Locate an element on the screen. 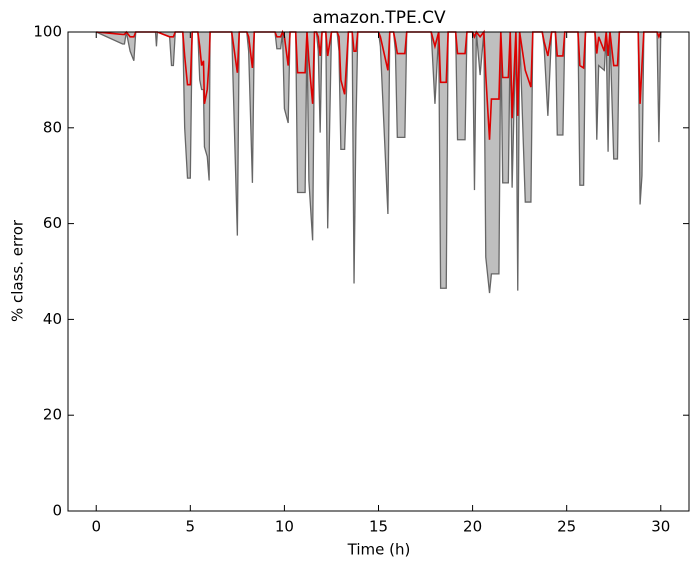  y-tick-label: 20 is located at coordinates (52, 415).